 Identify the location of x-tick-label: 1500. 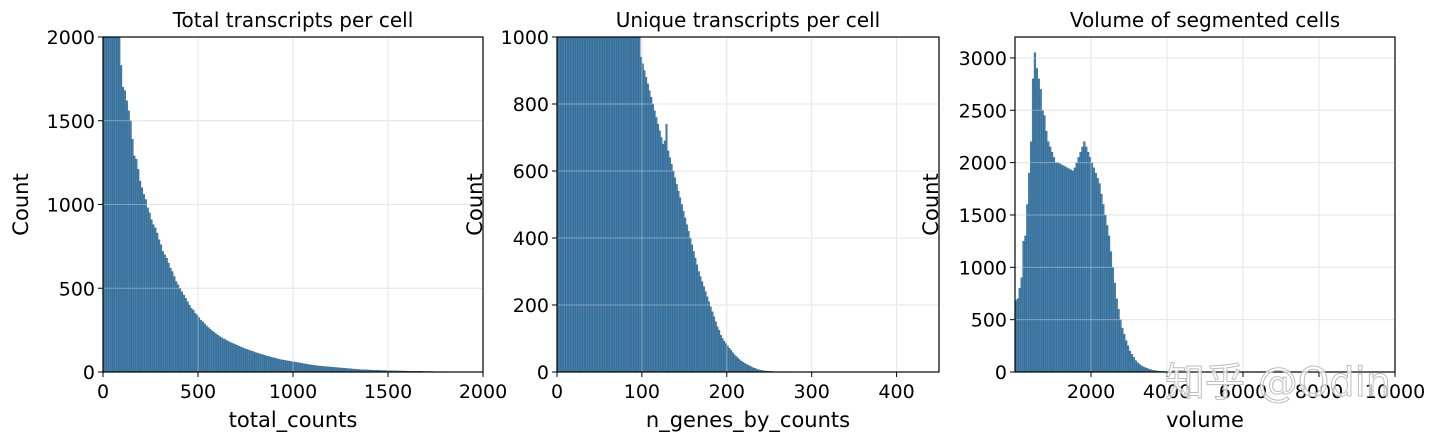
(388, 392).